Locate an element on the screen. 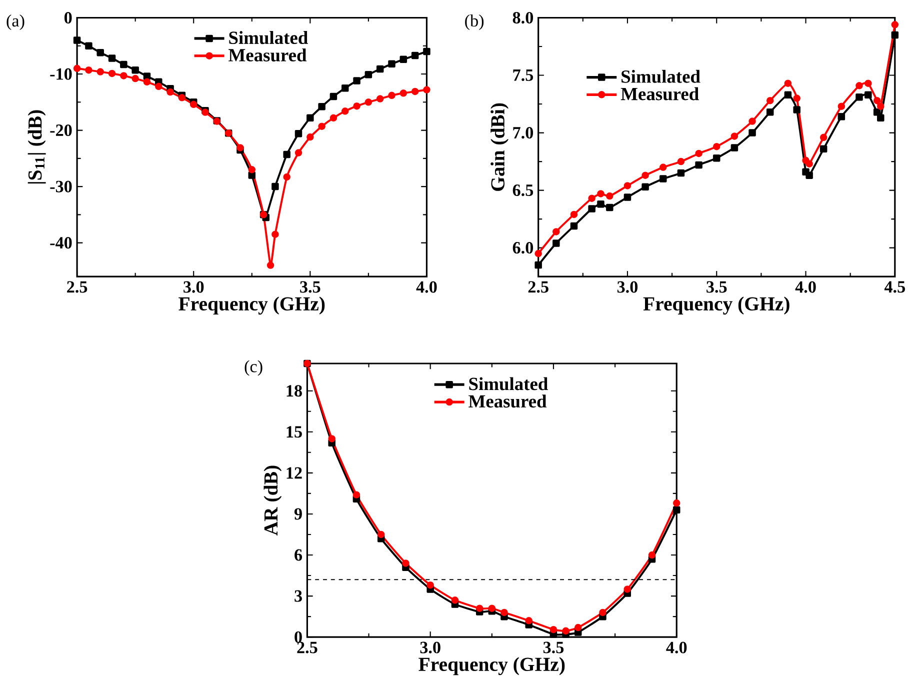  y-tick-label: 6 is located at coordinates (298, 555).